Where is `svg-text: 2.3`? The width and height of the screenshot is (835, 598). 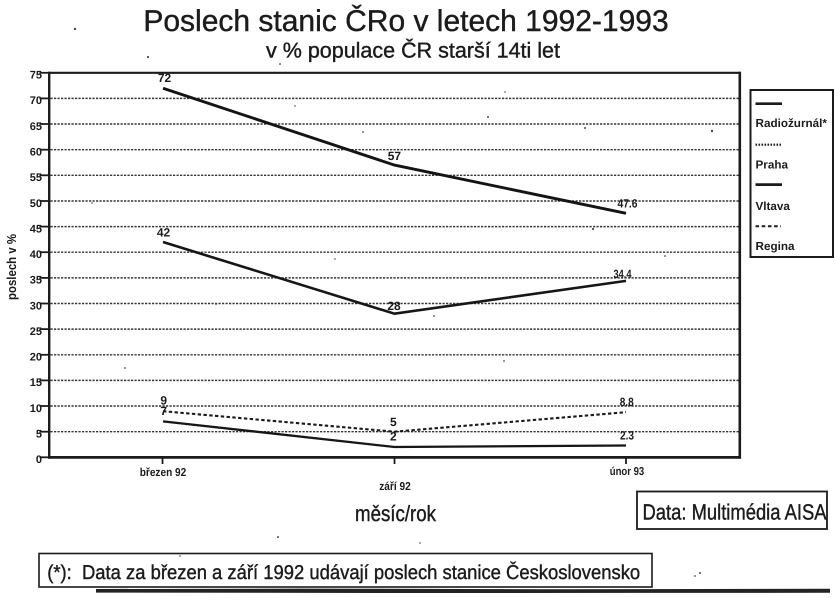 svg-text: 2.3 is located at coordinates (627, 436).